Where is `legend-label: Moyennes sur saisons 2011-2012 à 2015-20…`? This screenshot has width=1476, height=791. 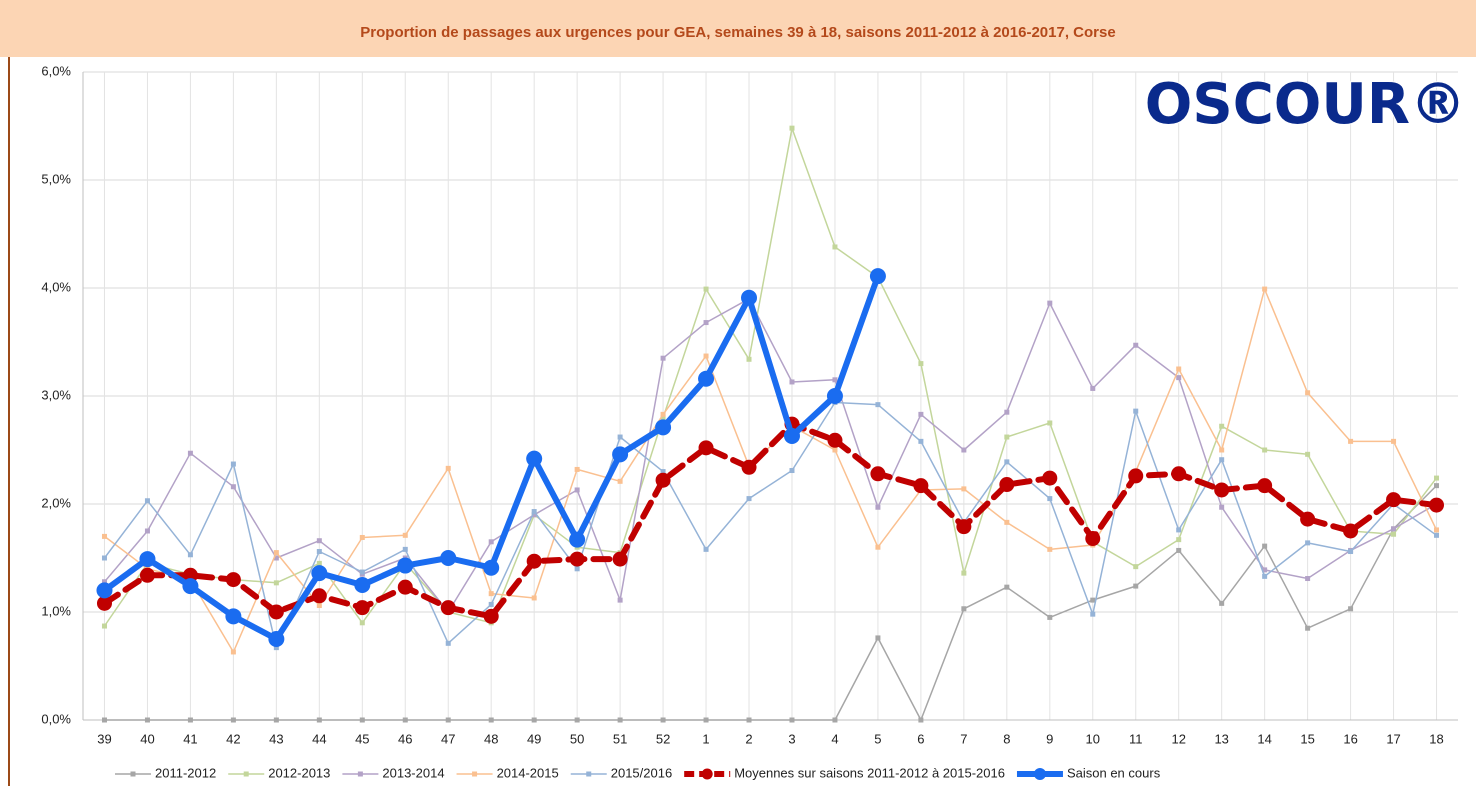 legend-label: Moyennes sur saisons 2011-2012 à 2015-20… is located at coordinates (869, 772).